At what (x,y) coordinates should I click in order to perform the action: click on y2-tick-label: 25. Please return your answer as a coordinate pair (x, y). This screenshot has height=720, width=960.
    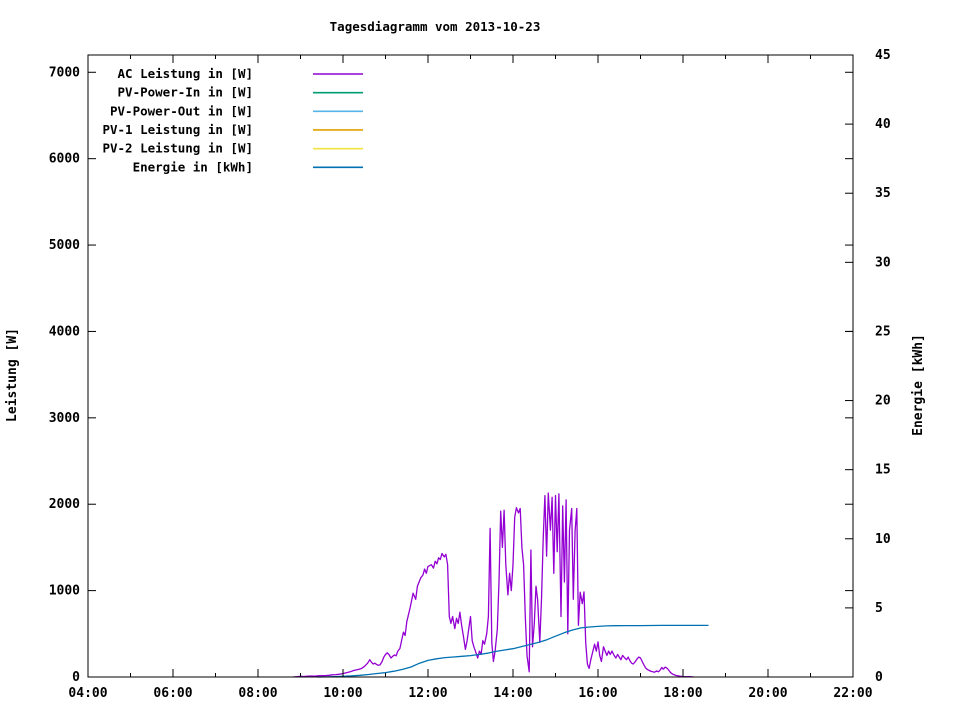
    Looking at the image, I should click on (883, 331).